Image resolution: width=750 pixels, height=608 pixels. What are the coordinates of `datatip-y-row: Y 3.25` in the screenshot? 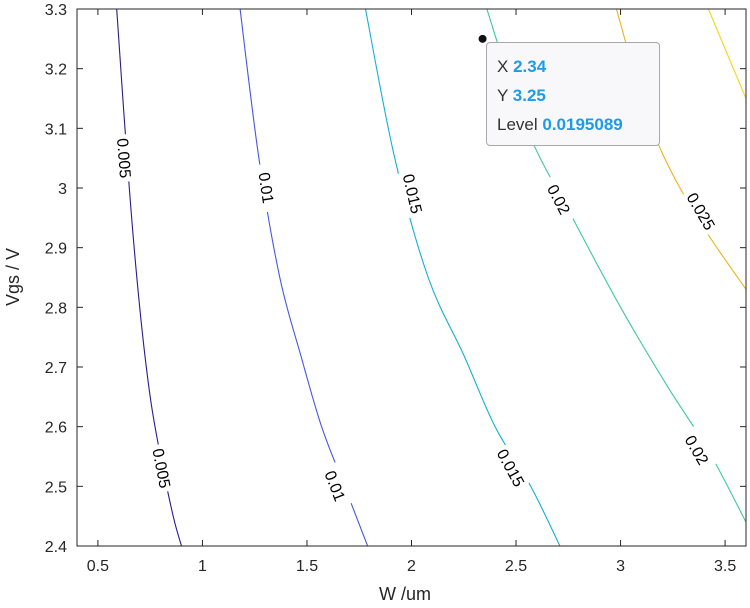 It's located at (578, 97).